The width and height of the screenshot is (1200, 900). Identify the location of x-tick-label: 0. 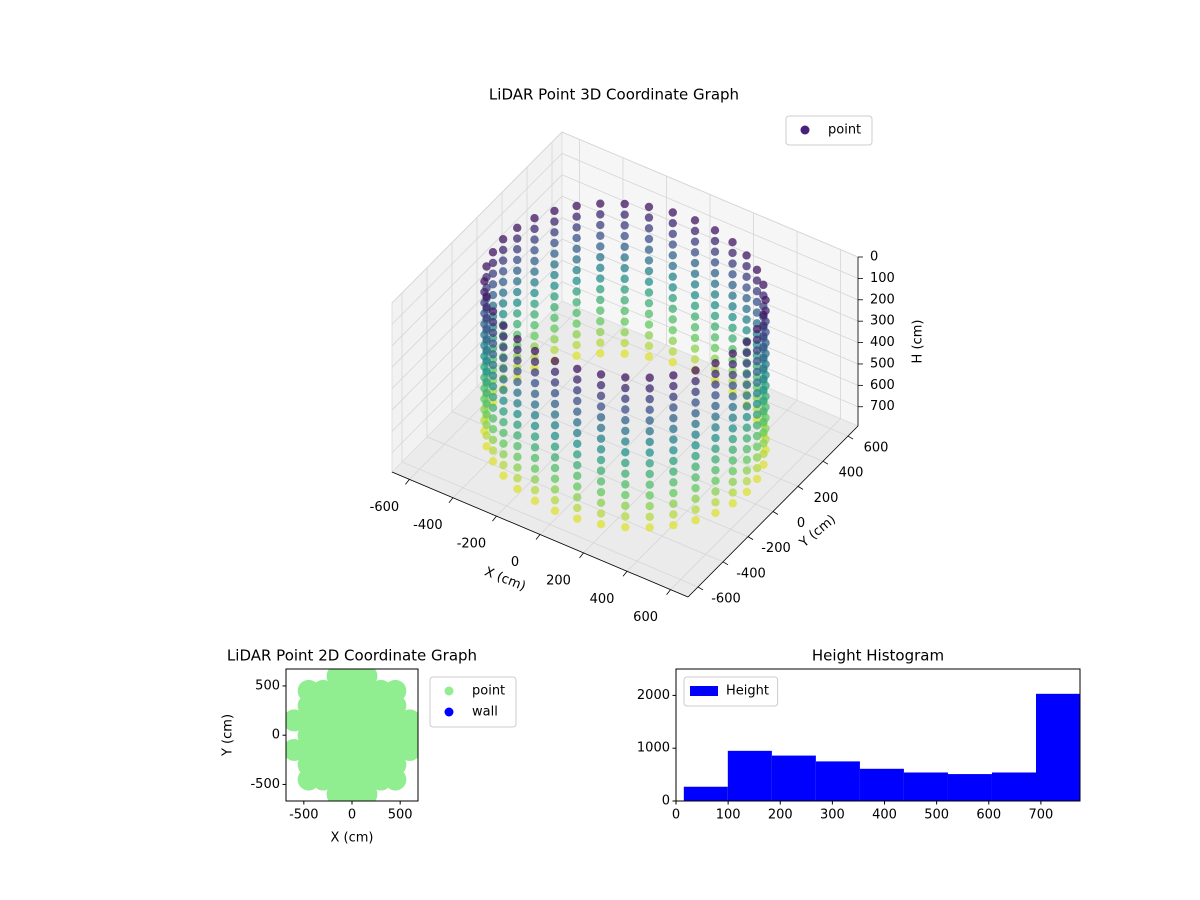
(676, 815).